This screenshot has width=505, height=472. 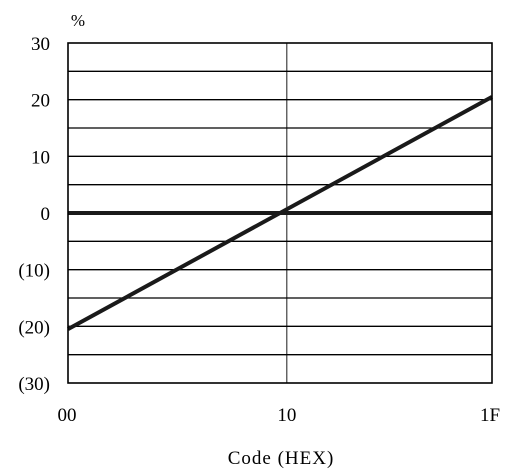 I want to click on y-tick-label: (10), so click(x=34, y=271).